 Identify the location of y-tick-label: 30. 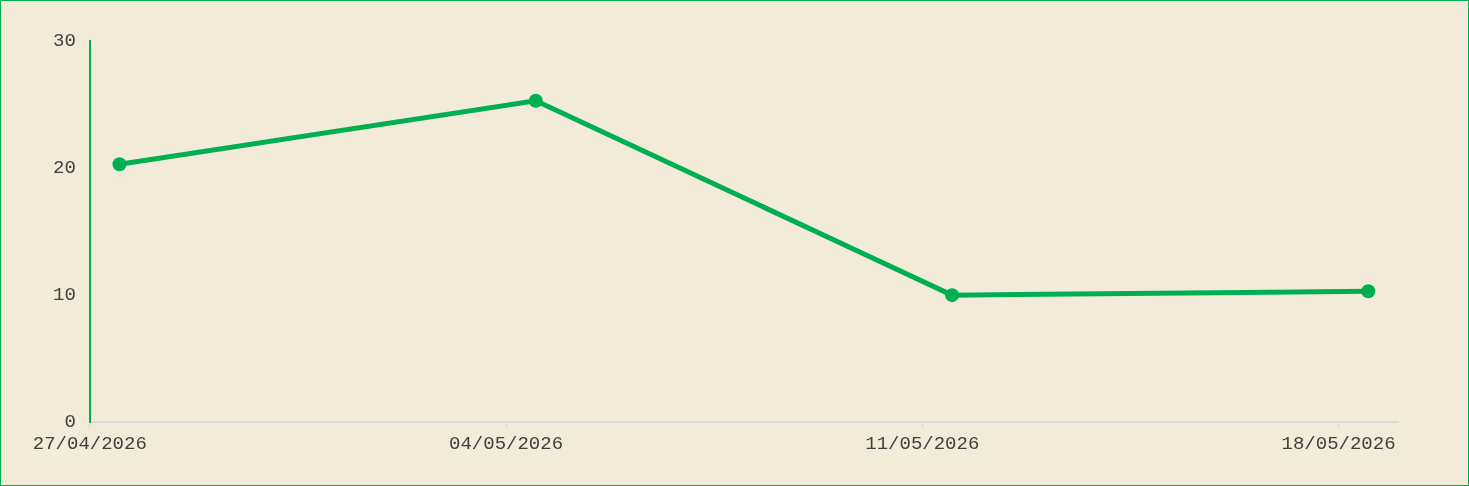
(64, 41).